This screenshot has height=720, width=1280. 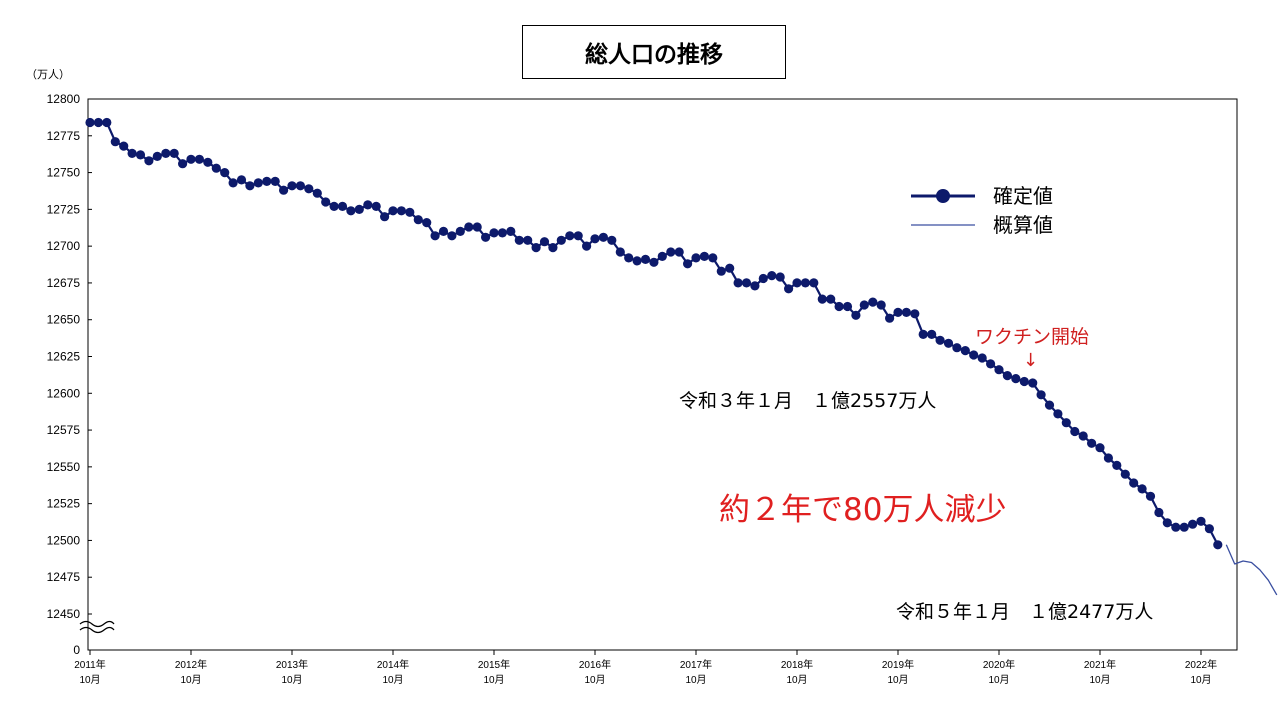 I want to click on chart-title: 総人口の推移, so click(x=654, y=52).